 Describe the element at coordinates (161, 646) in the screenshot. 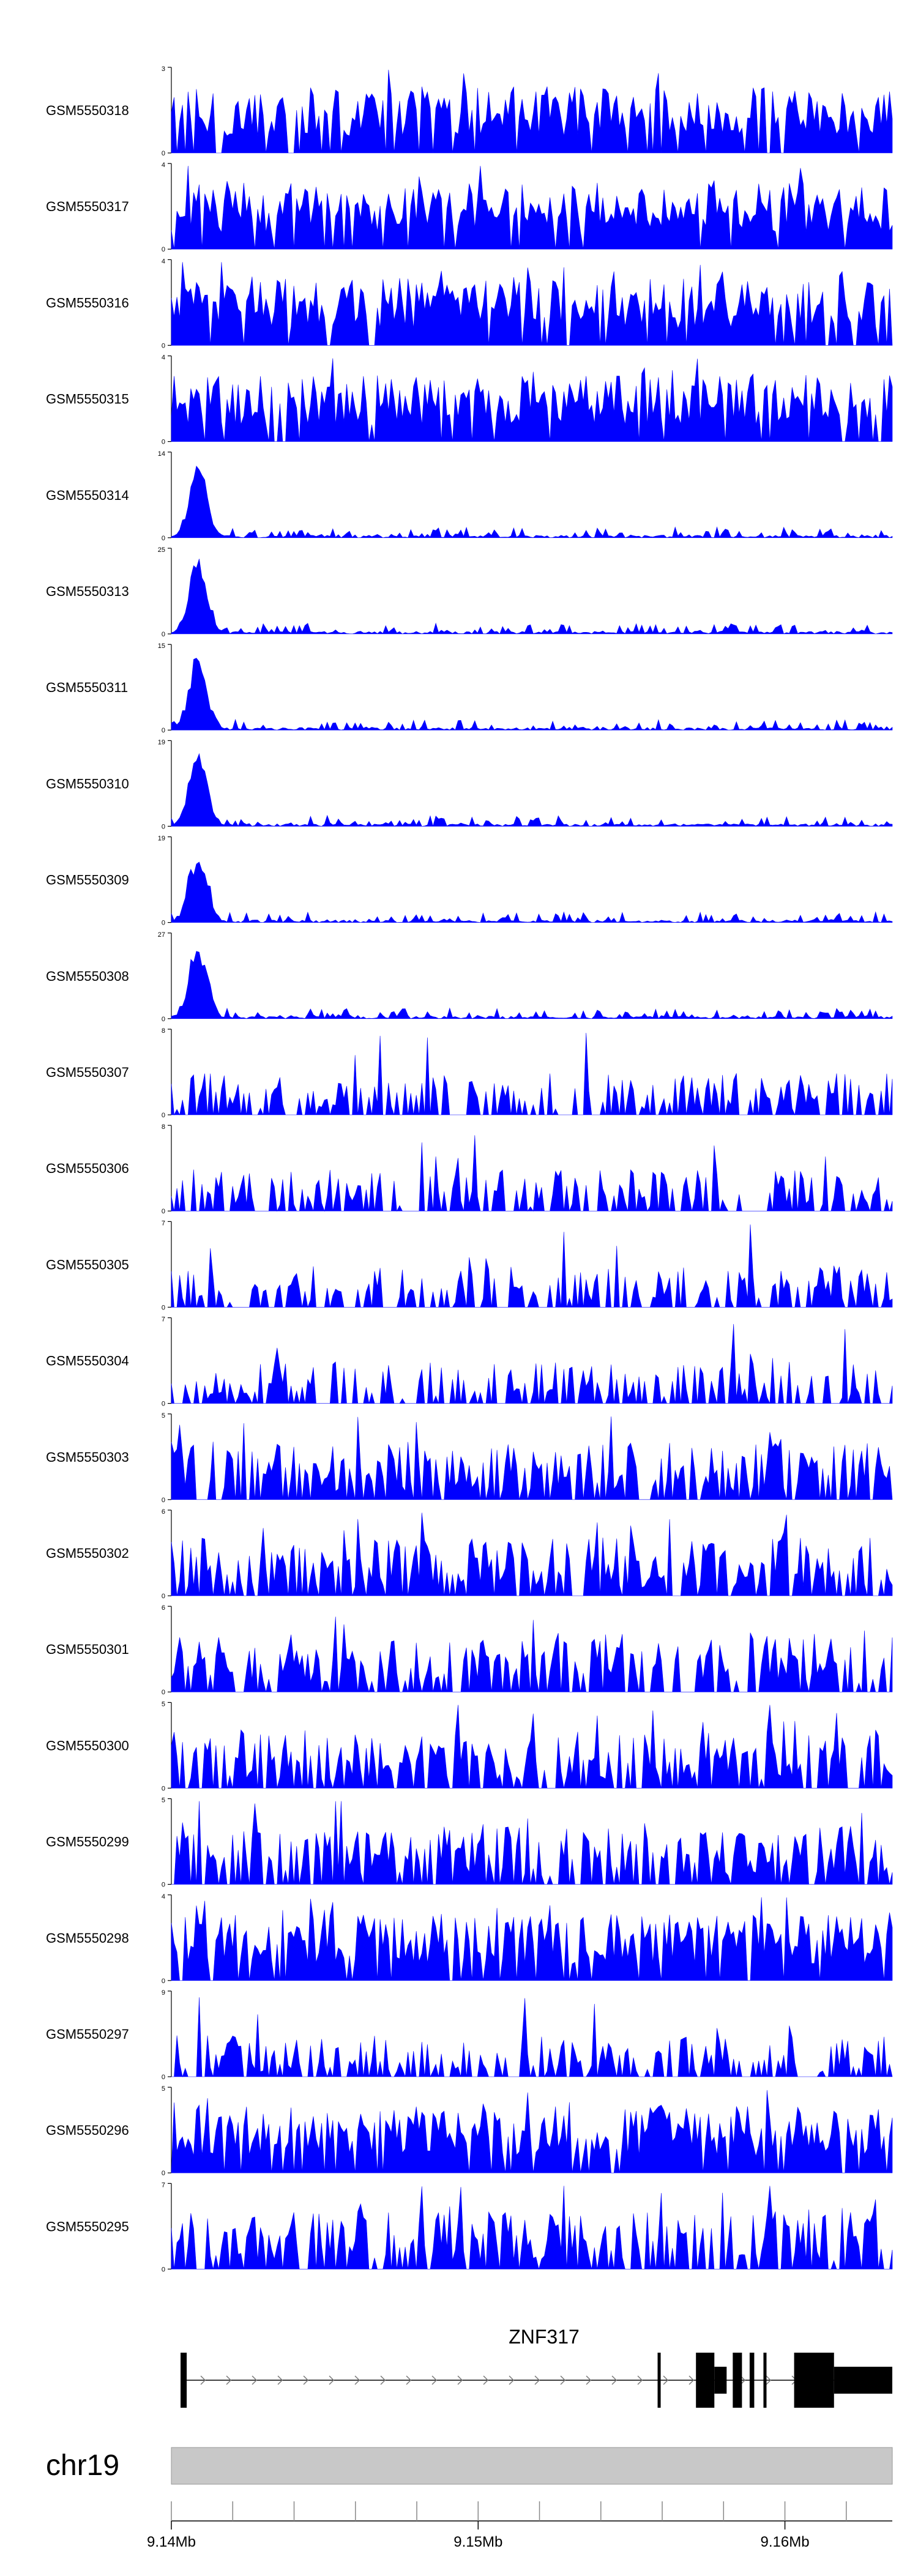

I see `y-tick-label-max: 15` at that location.